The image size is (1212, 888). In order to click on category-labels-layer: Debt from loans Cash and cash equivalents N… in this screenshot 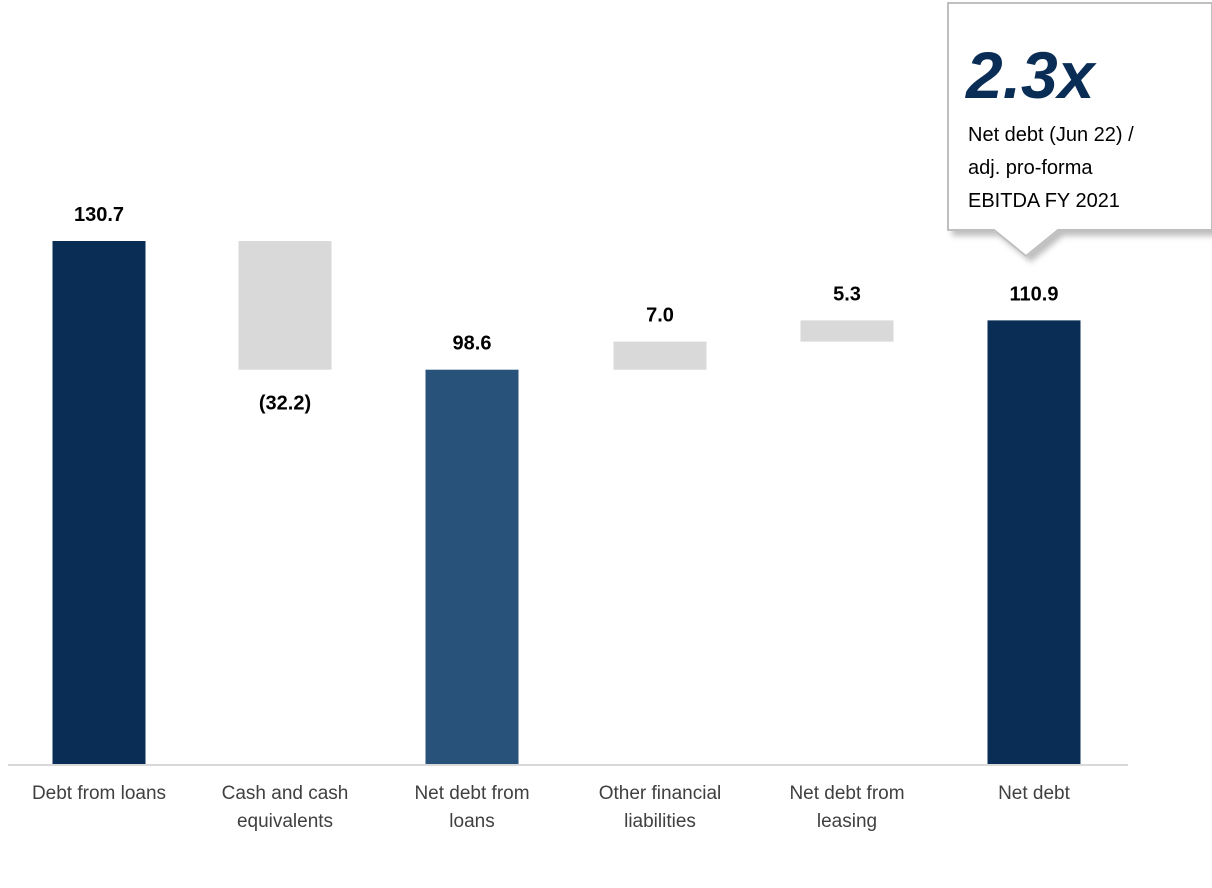, I will do `click(551, 807)`.